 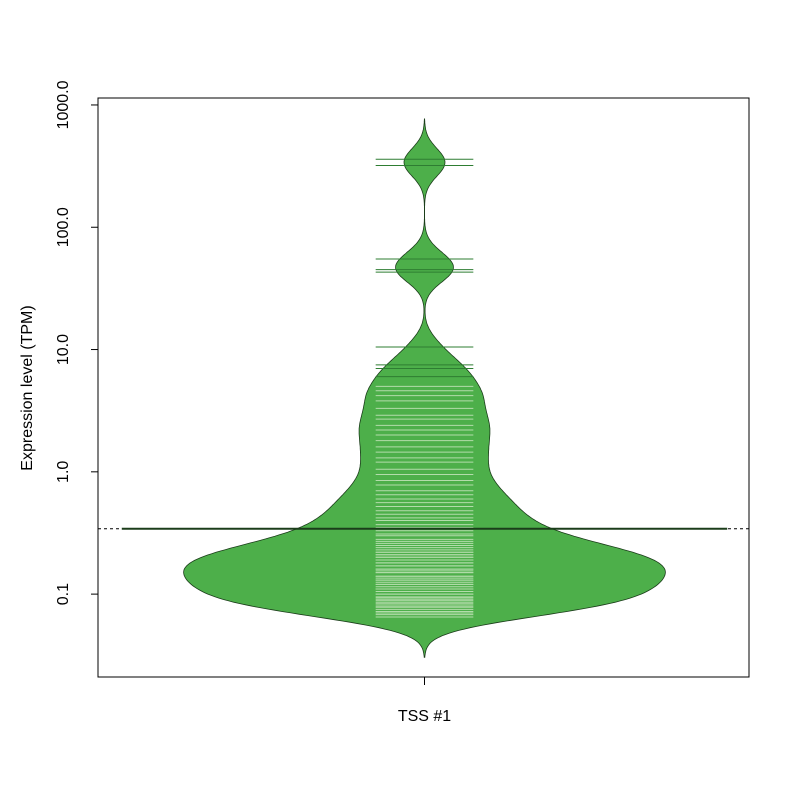 I want to click on y-axis-label: Expression level (TPM), so click(x=27, y=387).